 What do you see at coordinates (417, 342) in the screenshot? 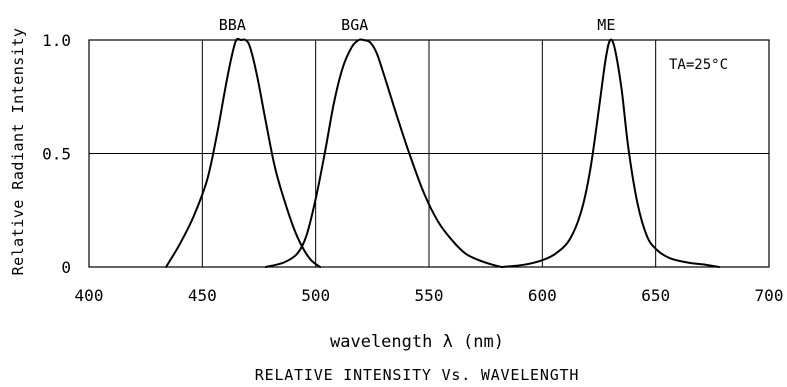
I see `x-axis-label: wavelength λ (nm)` at bounding box center [417, 342].